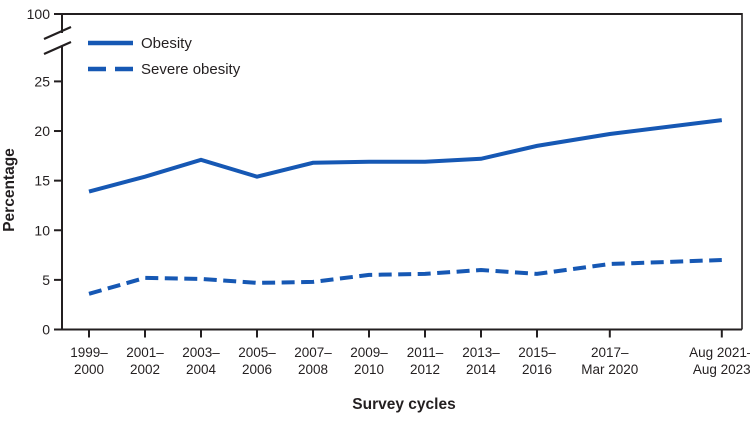  What do you see at coordinates (89, 352) in the screenshot?
I see `x-axis-tick-label-line1: 1999–` at bounding box center [89, 352].